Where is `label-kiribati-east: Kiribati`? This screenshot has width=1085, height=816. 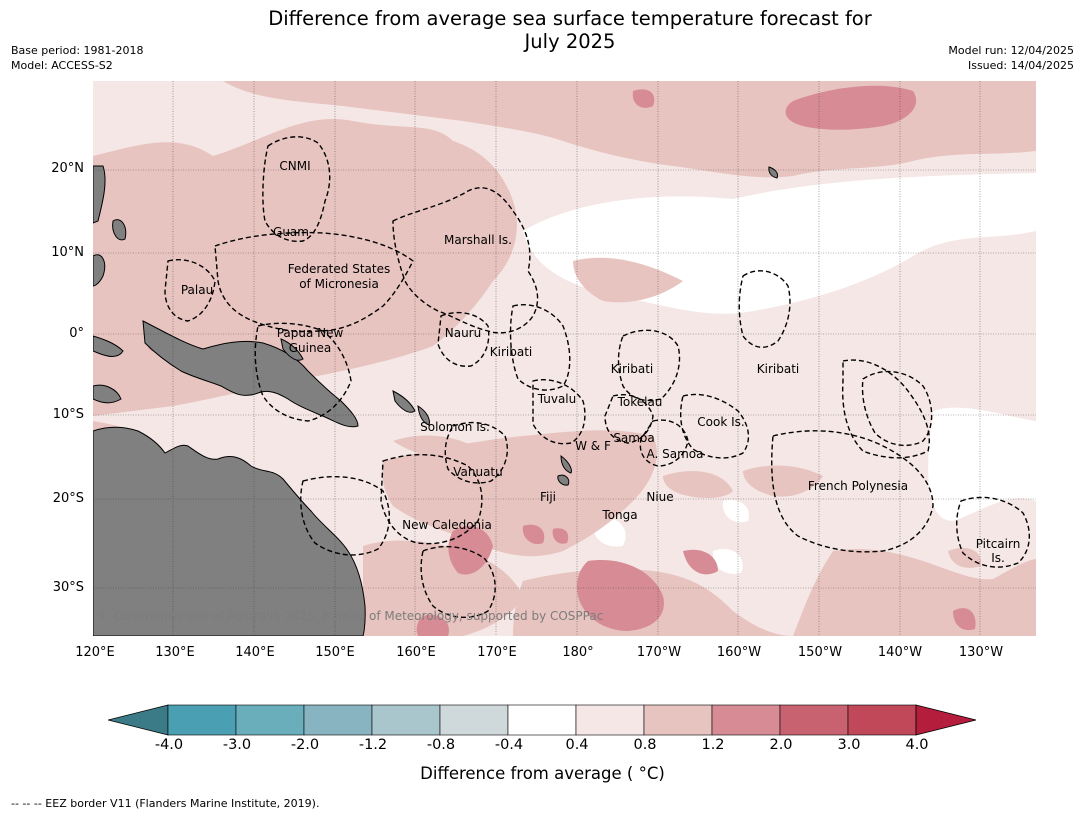 label-kiribati-east: Kiribati is located at coordinates (778, 369).